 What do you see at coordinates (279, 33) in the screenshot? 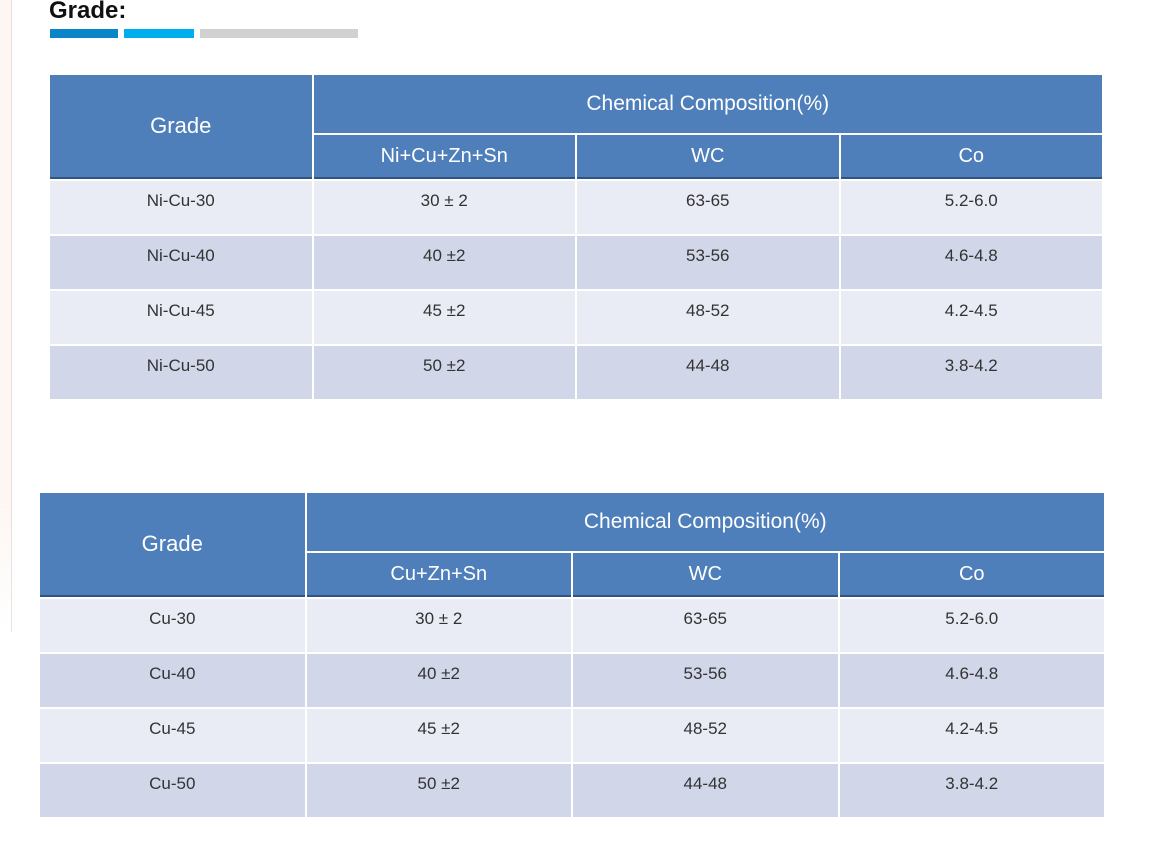
I see `accent-bar-gray` at bounding box center [279, 33].